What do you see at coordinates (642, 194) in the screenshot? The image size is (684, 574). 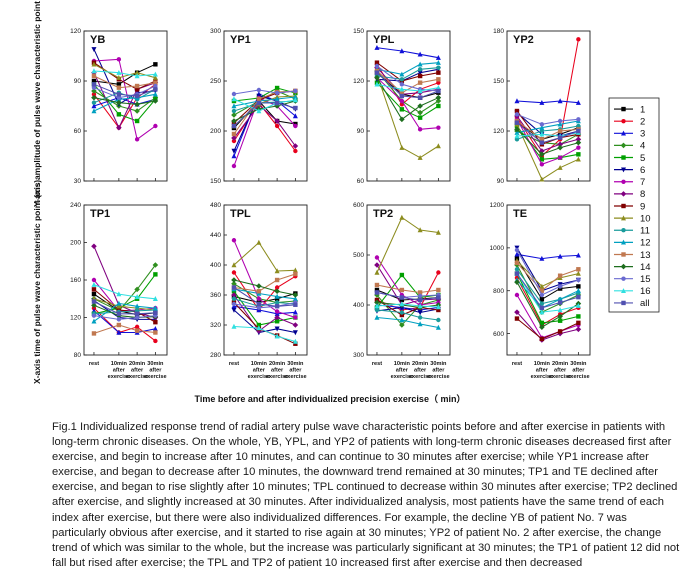 I see `legend-label: 8` at bounding box center [642, 194].